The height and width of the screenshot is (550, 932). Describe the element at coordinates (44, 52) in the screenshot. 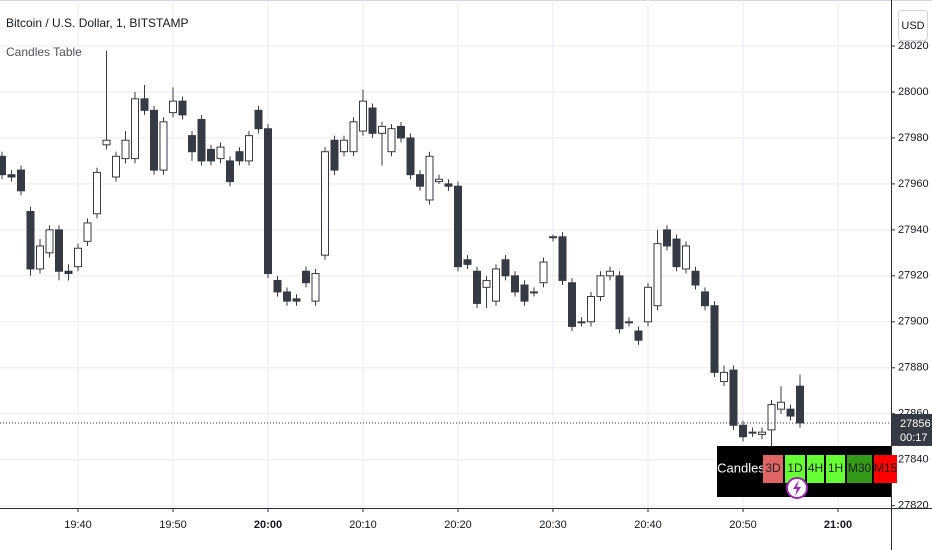

I see `indicator-name: Candles Table` at that location.